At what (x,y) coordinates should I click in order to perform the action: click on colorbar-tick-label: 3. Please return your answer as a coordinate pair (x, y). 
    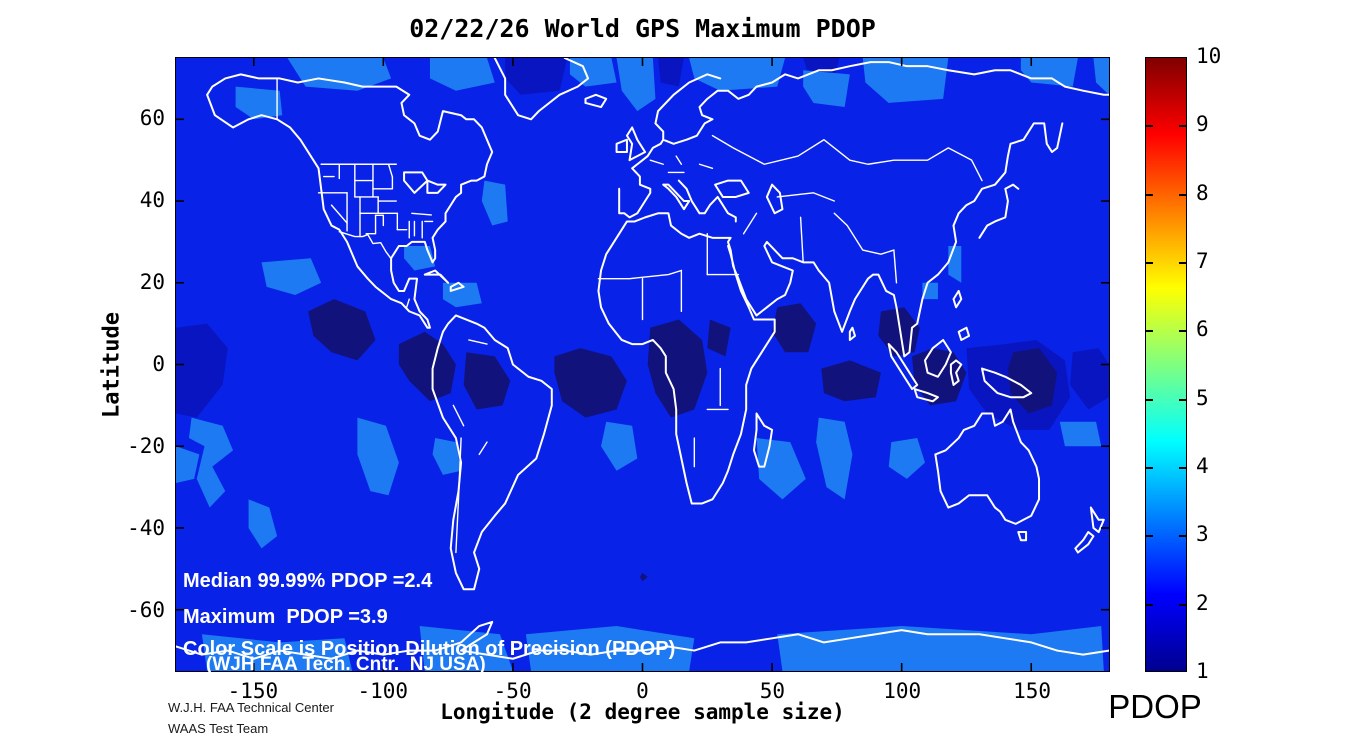
    Looking at the image, I should click on (1202, 534).